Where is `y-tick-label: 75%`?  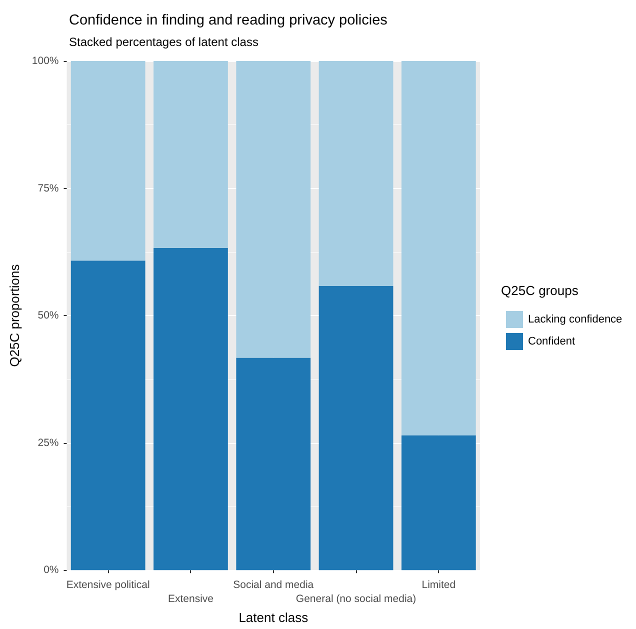 y-tick-label: 75% is located at coordinates (48, 188).